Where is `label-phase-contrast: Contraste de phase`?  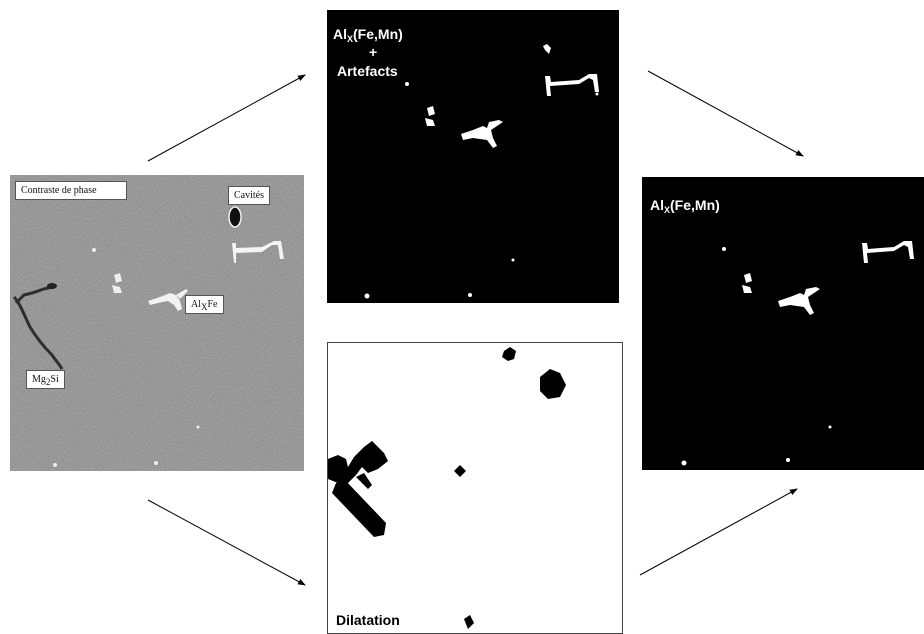 label-phase-contrast: Contraste de phase is located at coordinates (71, 190).